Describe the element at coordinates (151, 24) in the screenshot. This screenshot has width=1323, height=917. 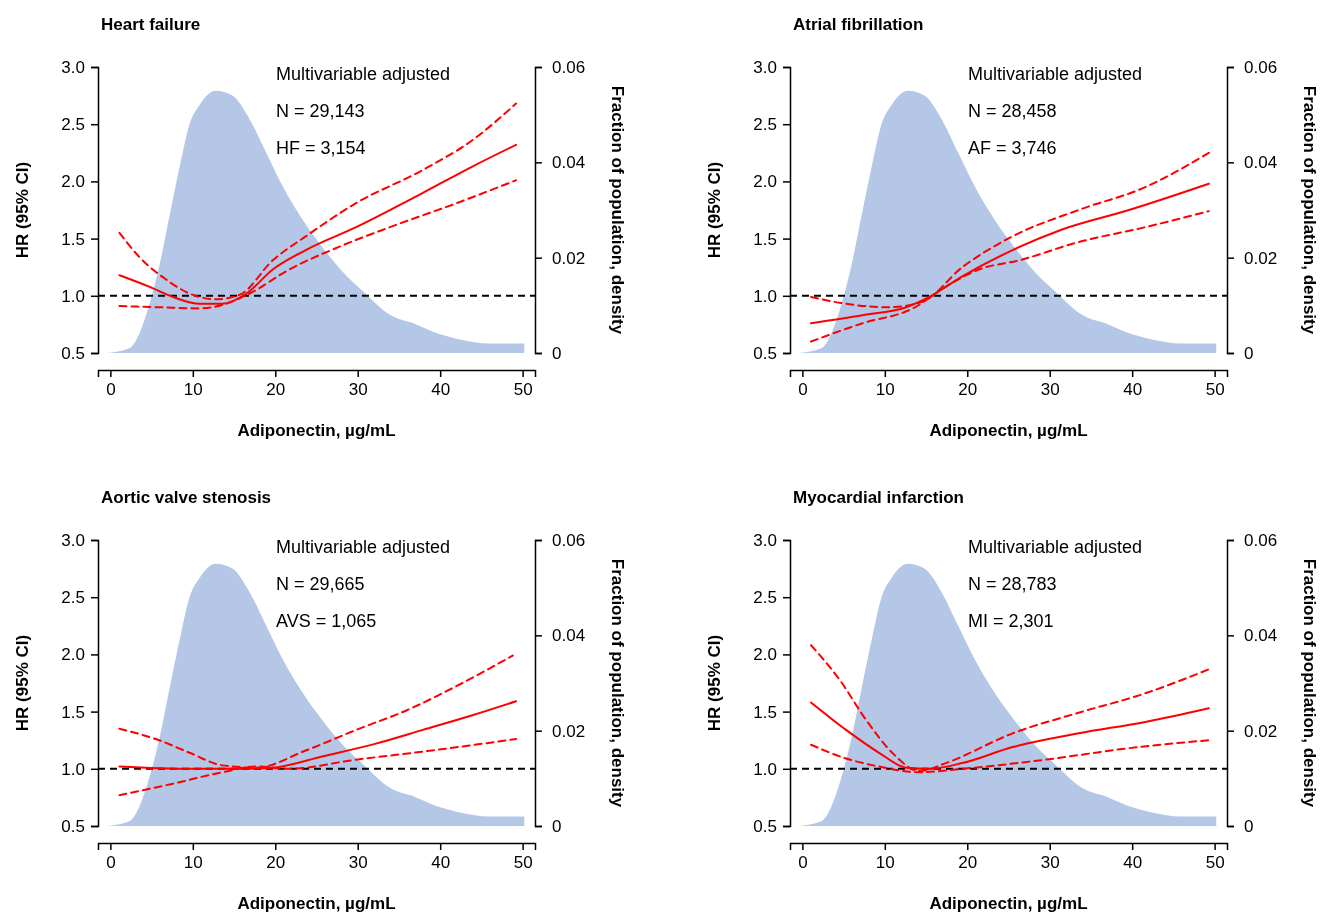
I see `chart-title: Heart failure` at that location.